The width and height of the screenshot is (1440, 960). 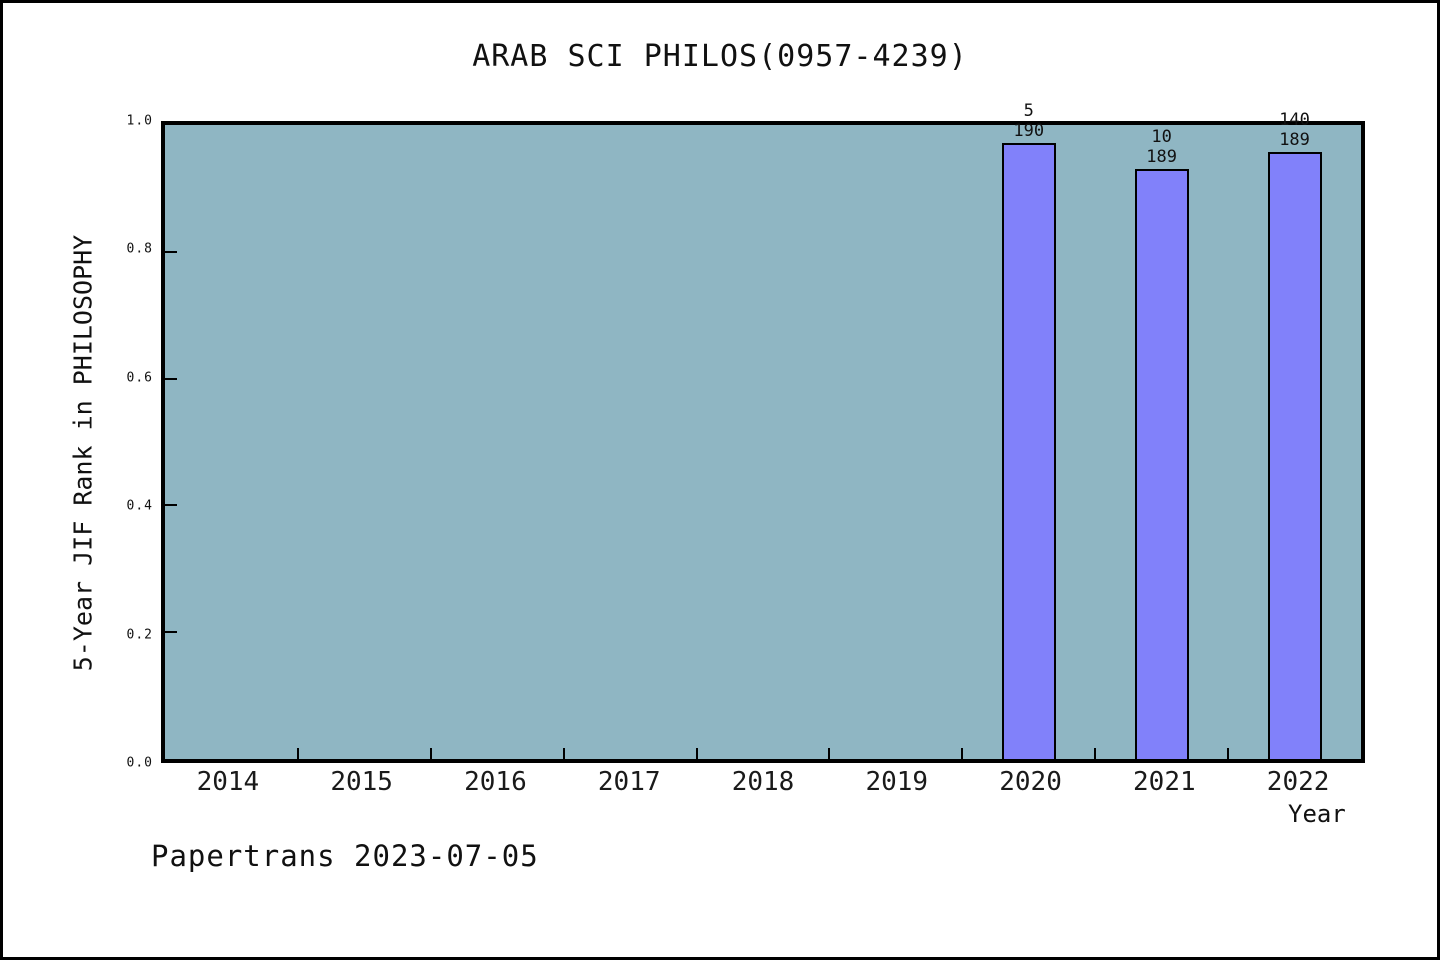 I want to click on y-tick-label-1.0: 1.0, so click(x=139, y=121).